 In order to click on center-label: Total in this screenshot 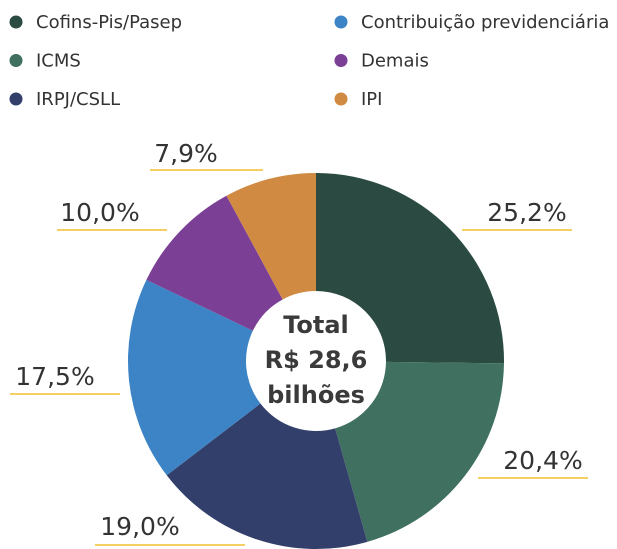, I will do `click(316, 325)`.